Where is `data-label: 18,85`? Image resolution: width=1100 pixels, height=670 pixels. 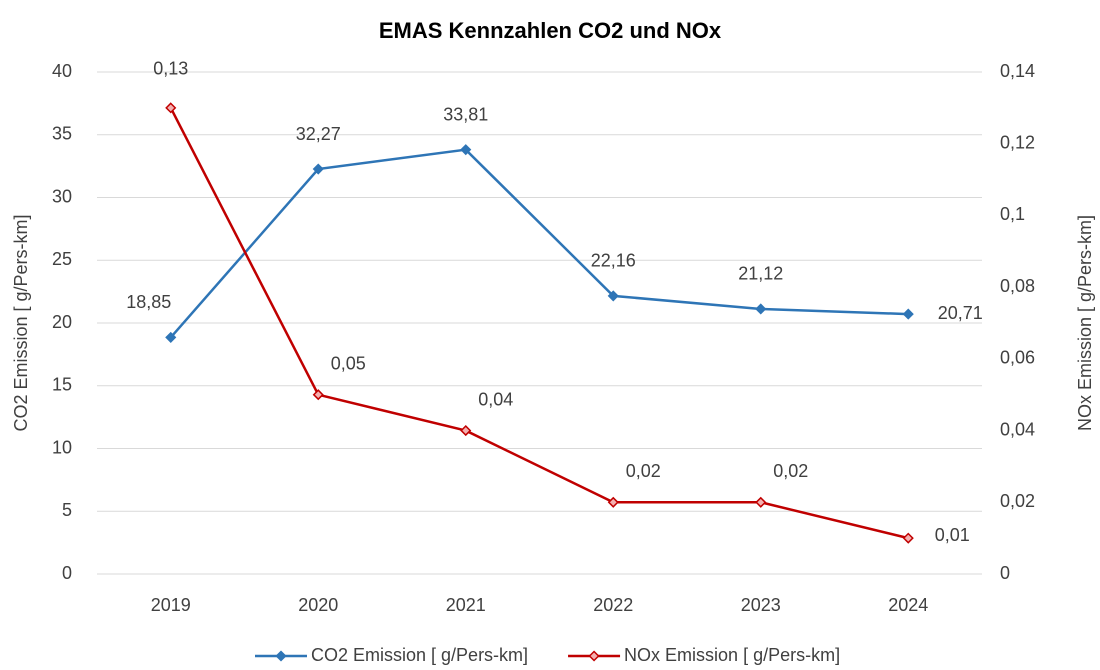
data-label: 18,85 is located at coordinates (148, 302).